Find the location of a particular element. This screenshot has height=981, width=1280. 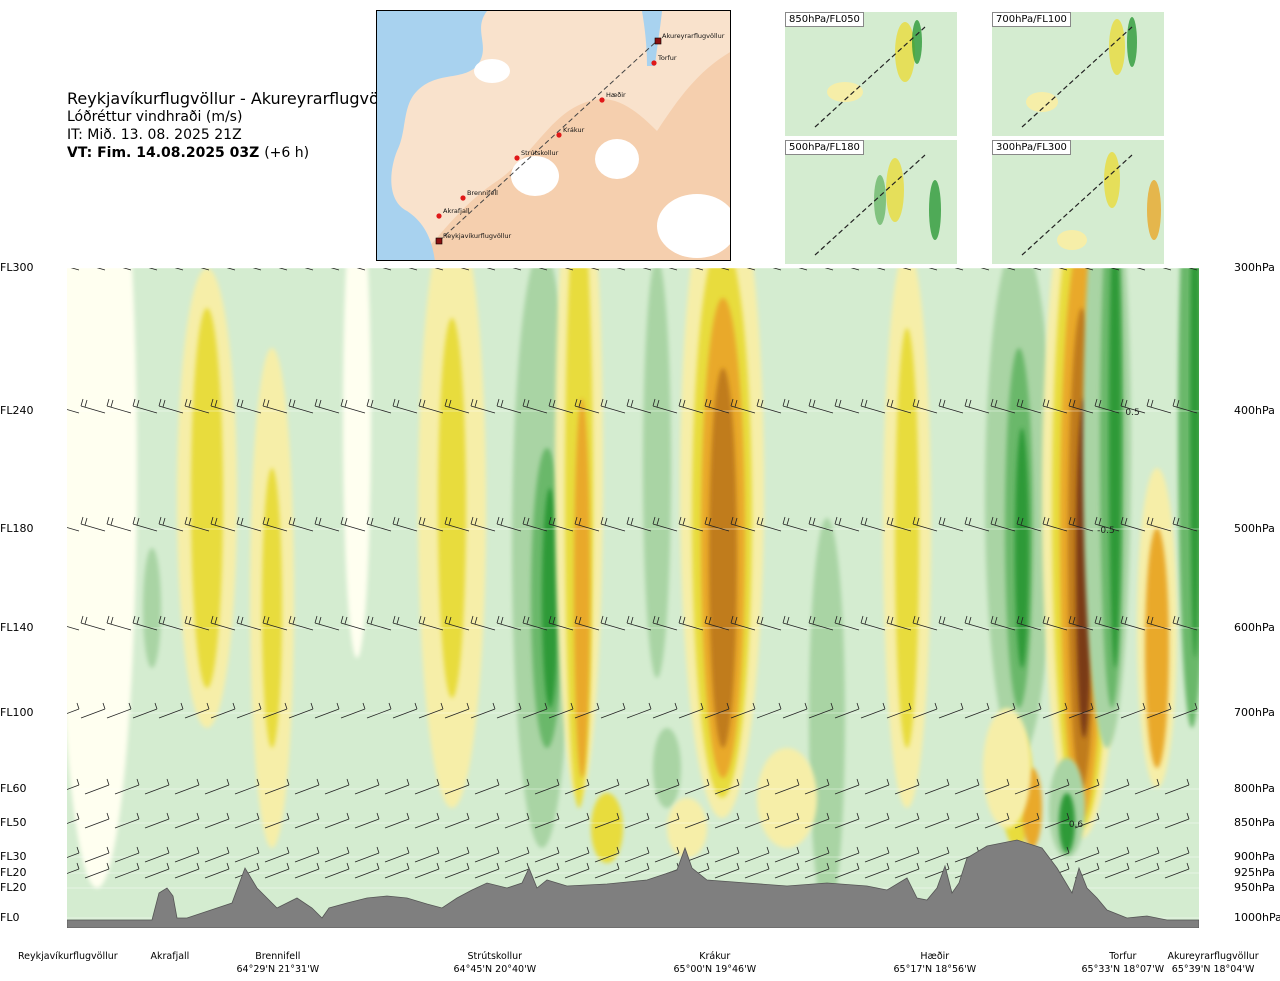

station-coordinate: 64°29'N 21°31'W is located at coordinates (278, 969).